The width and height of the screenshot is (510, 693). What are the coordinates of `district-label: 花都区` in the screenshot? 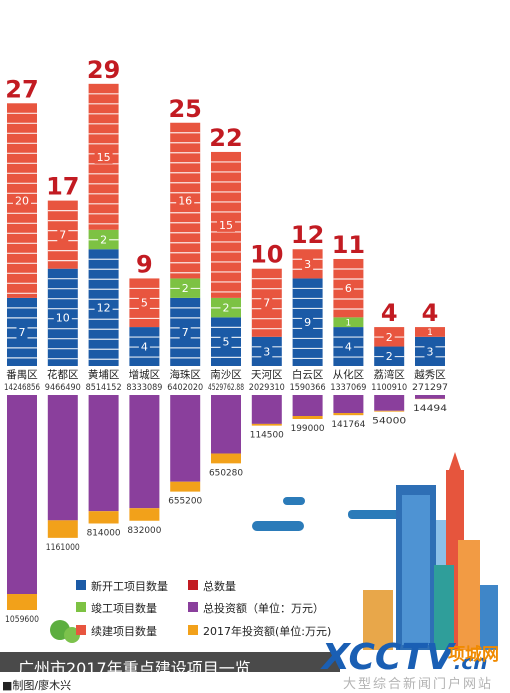 It's located at (63, 374).